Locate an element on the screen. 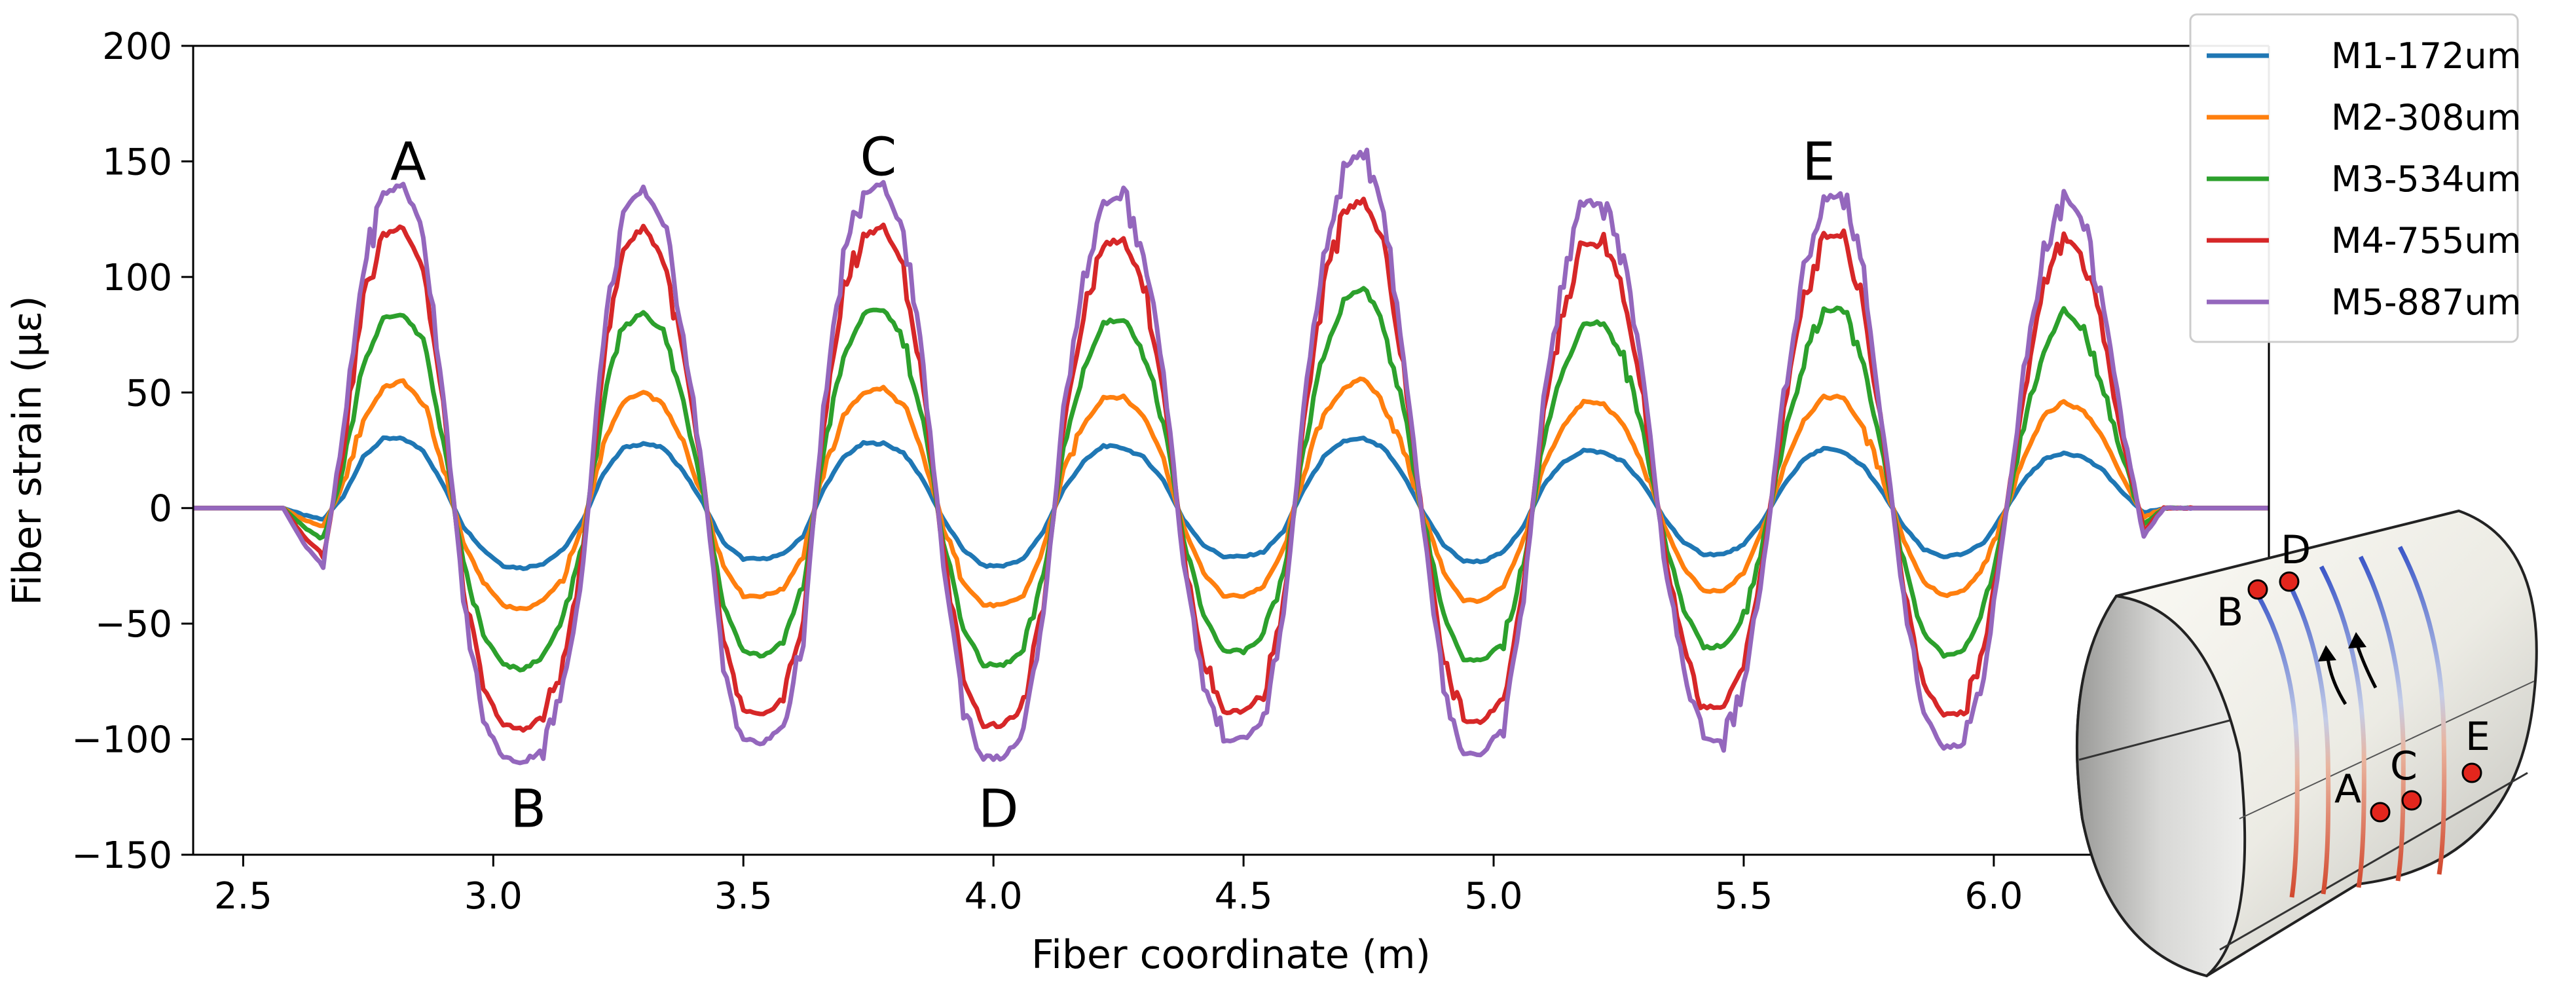 The height and width of the screenshot is (989, 2576). cylinder-inset: B D A C E is located at coordinates (2306, 743).